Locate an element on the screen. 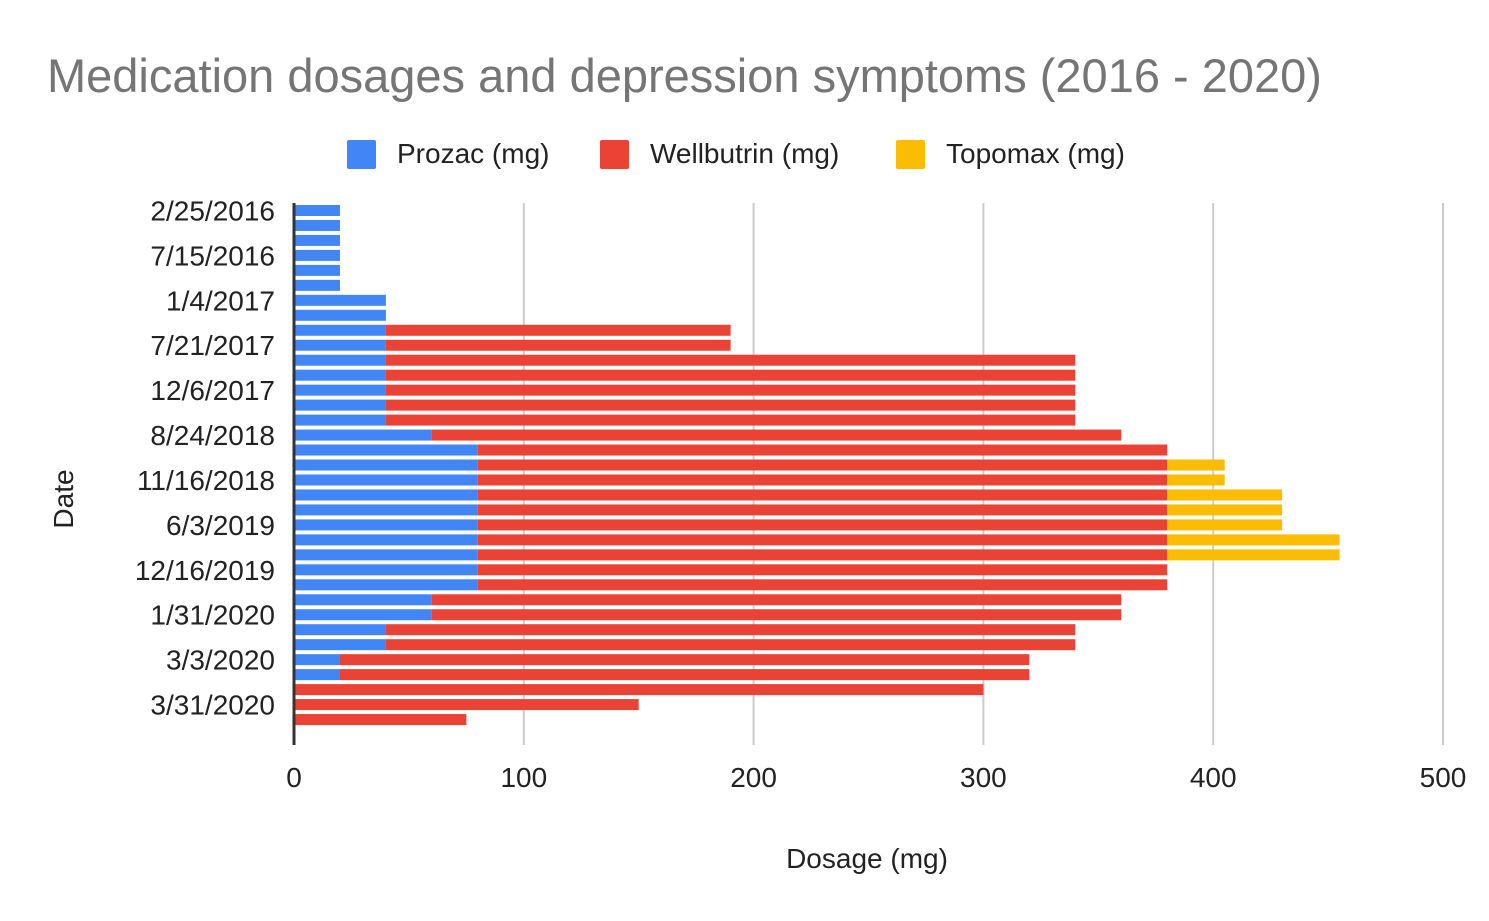 This screenshot has width=1489, height=921. x-tick-label: 0 is located at coordinates (294, 777).